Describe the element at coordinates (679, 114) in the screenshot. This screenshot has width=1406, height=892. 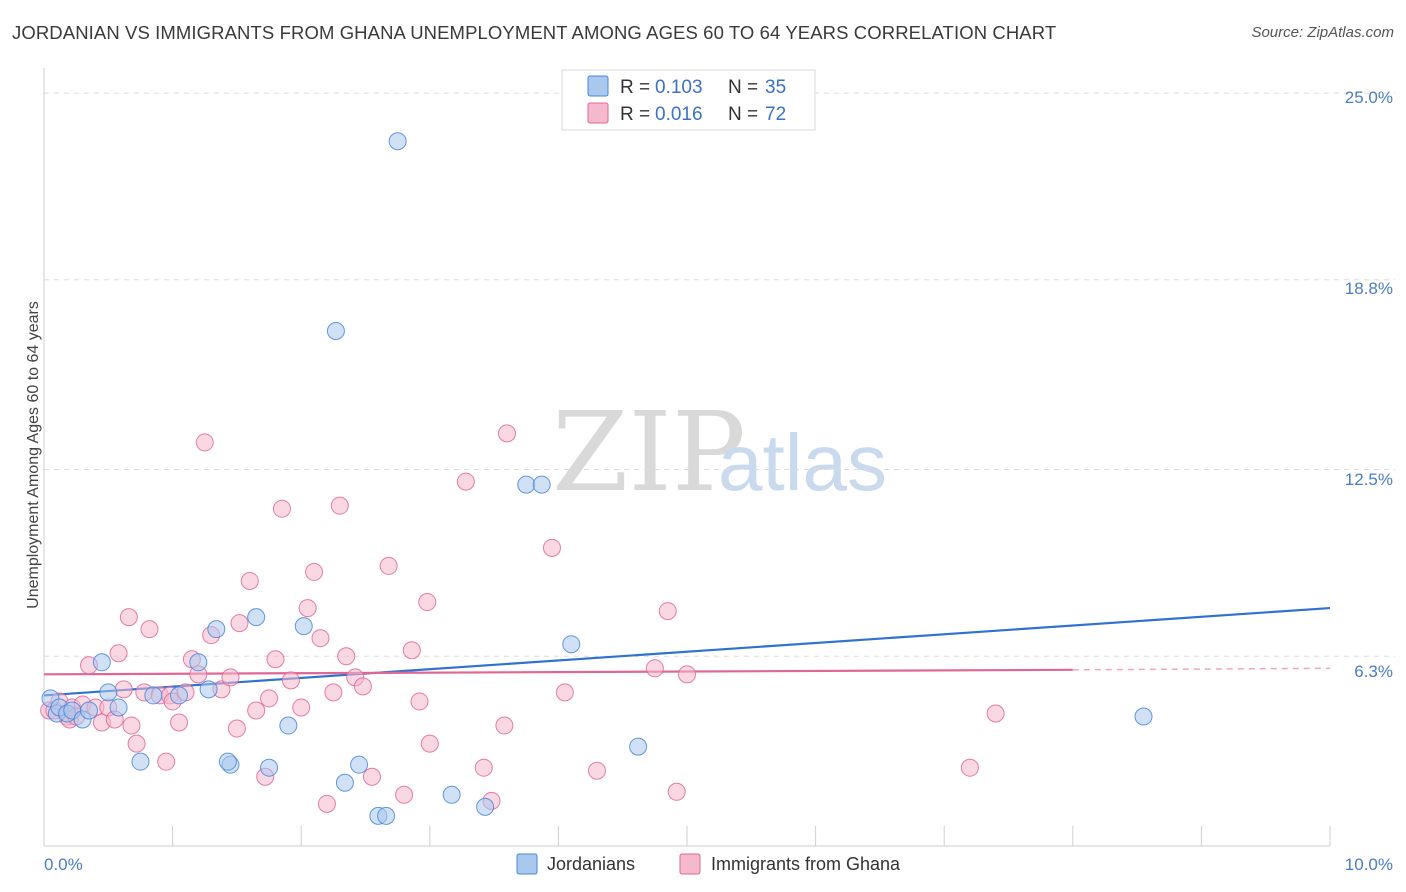
I see `legend-r-value-2: 0.016` at that location.